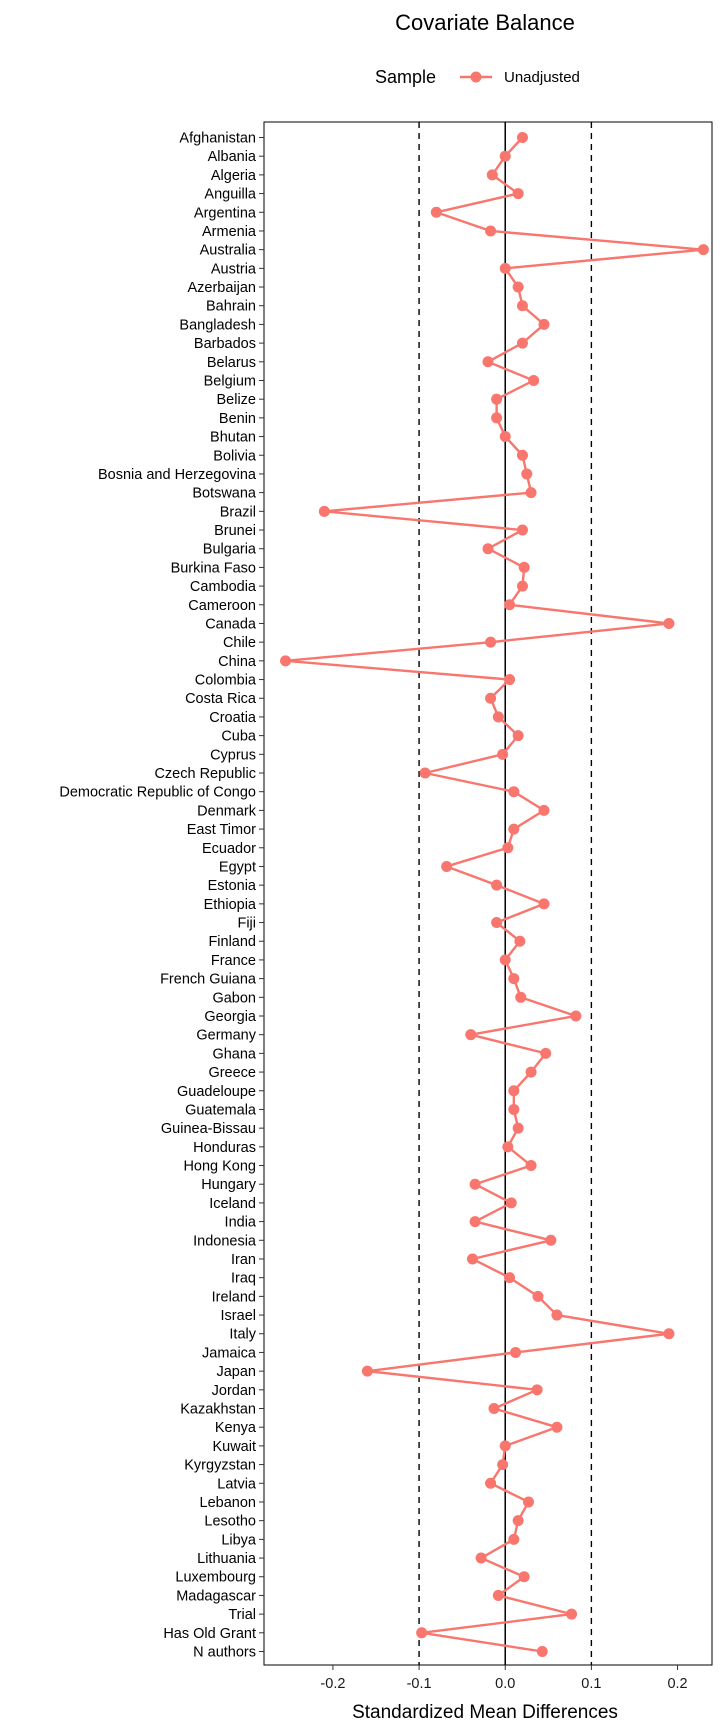 The height and width of the screenshot is (1728, 720). What do you see at coordinates (217, 139) in the screenshot?
I see `y-tick-label: Afghanistan` at bounding box center [217, 139].